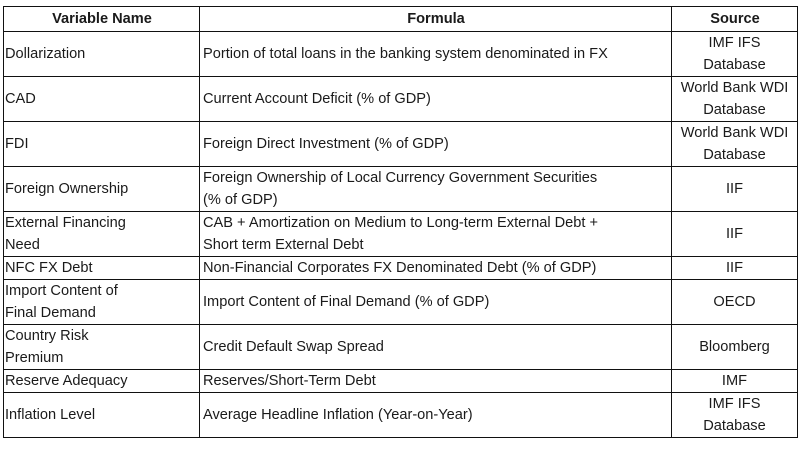 This screenshot has height=460, width=800. What do you see at coordinates (435, 19) in the screenshot?
I see `header-formula: Formula` at bounding box center [435, 19].